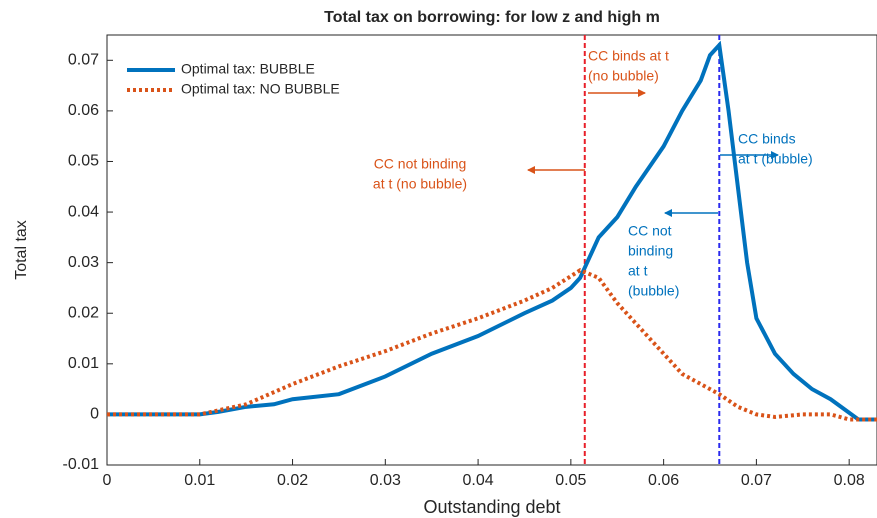 The width and height of the screenshot is (877, 518). Describe the element at coordinates (292, 480) in the screenshot. I see `x-tick-label: 0.02` at that location.